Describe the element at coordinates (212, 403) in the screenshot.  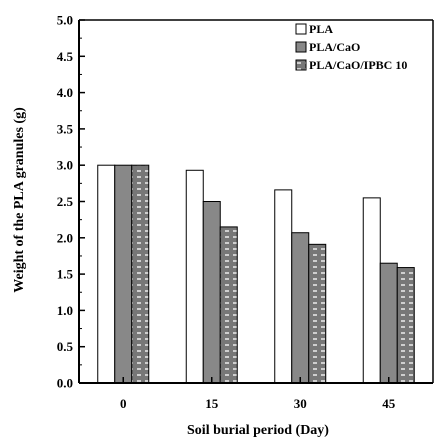
I see `x-tick-label: 15` at that location.